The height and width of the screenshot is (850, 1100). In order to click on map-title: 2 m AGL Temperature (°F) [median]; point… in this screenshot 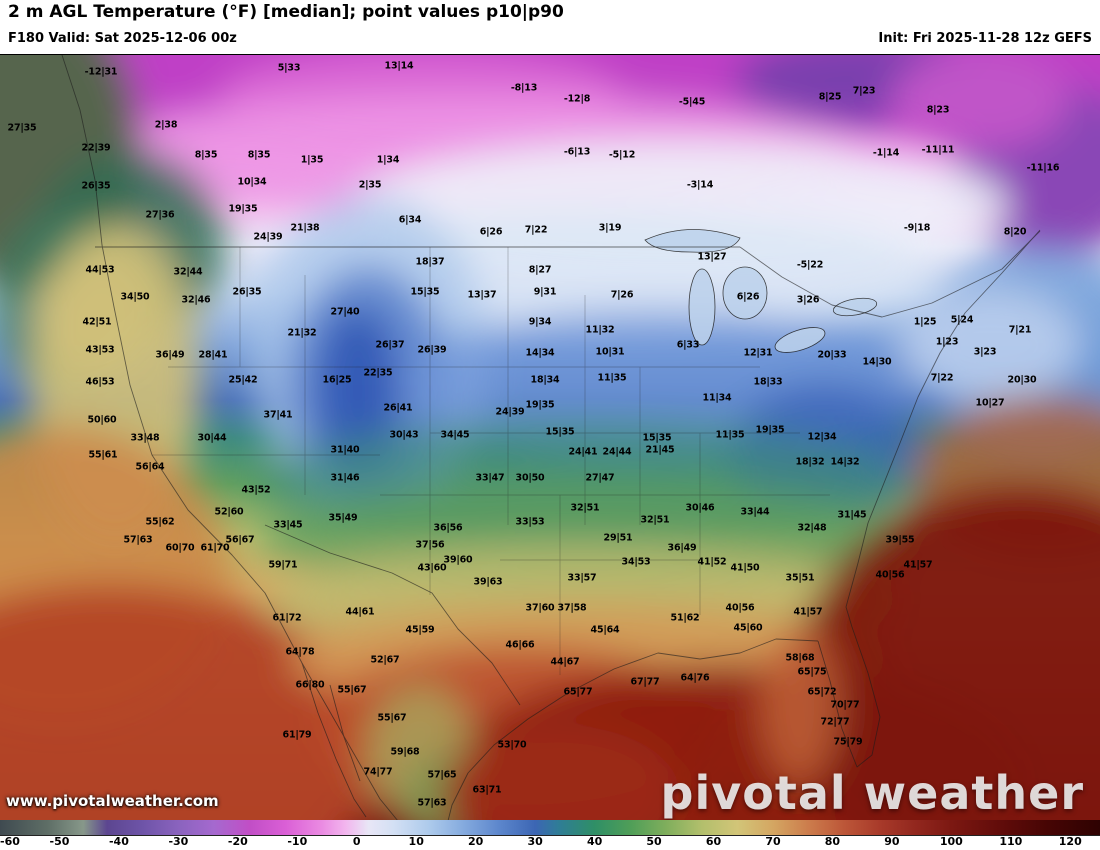, I will do `click(286, 12)`.